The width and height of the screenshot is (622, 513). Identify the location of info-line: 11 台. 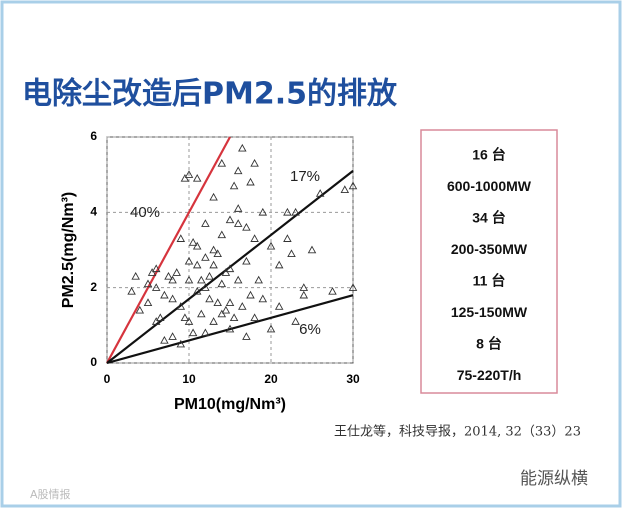
(489, 281).